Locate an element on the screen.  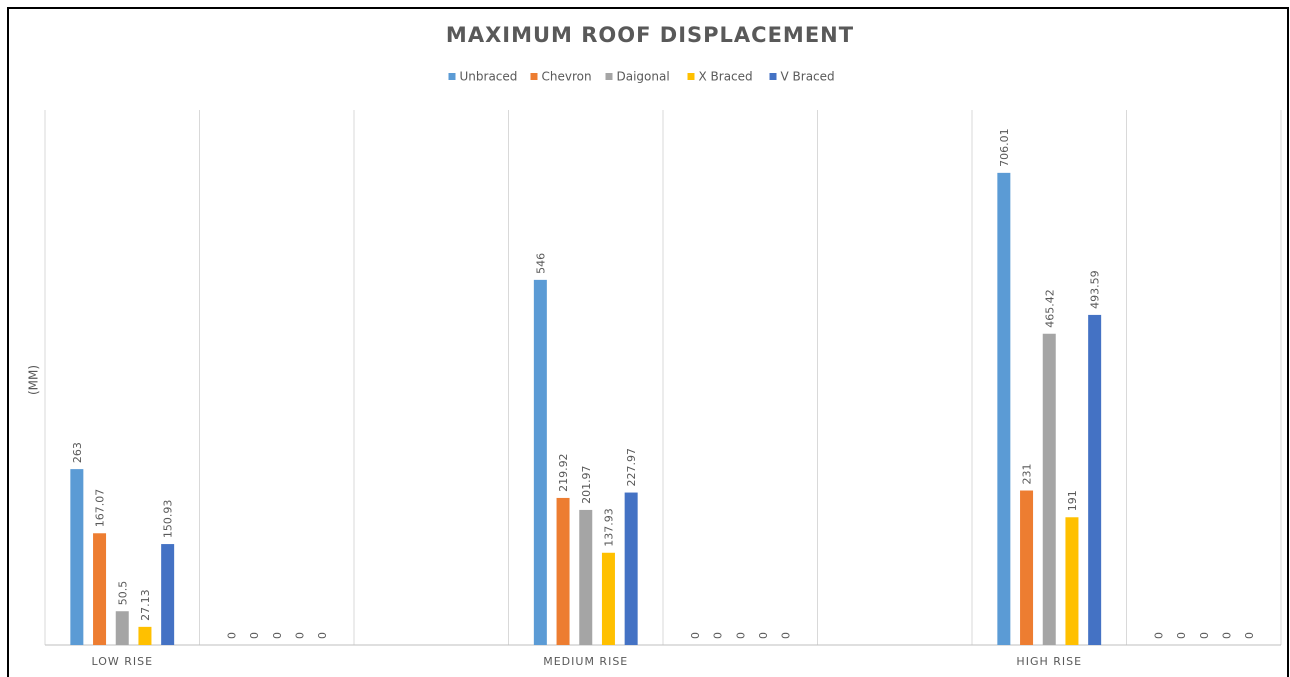
data-label: 219.92 is located at coordinates (563, 472).